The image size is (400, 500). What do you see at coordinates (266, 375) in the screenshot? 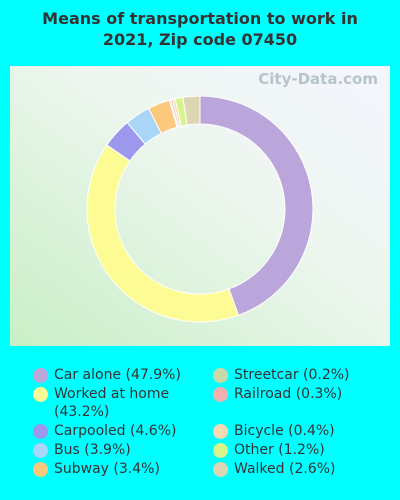
I see `legend-name: Streetcar` at bounding box center [266, 375].